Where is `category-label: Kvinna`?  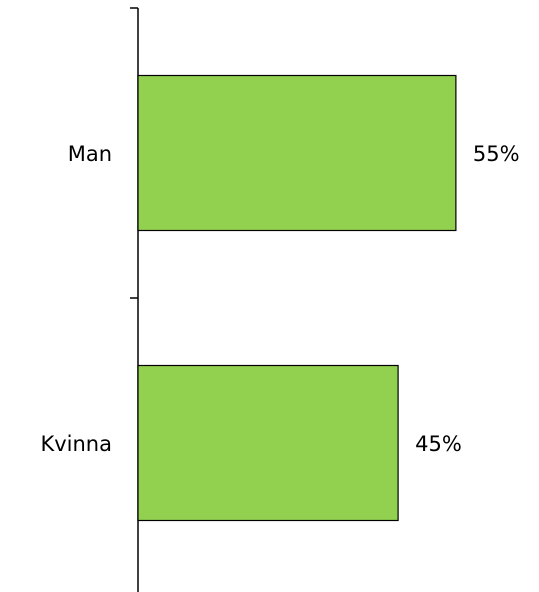
category-label: Kvinna is located at coordinates (76, 444).